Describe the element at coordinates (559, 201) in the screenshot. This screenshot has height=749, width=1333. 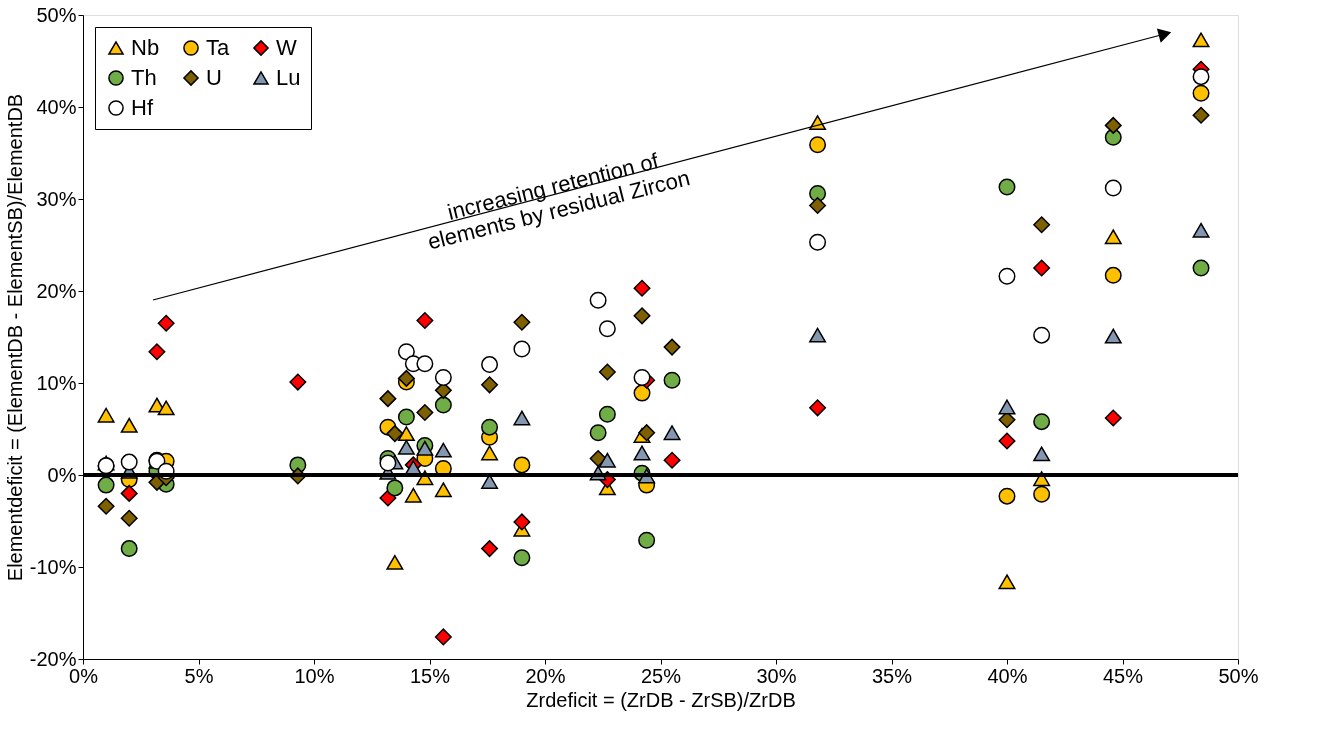
I see `annotation: increasing retention of elements by residual Zircon` at that location.